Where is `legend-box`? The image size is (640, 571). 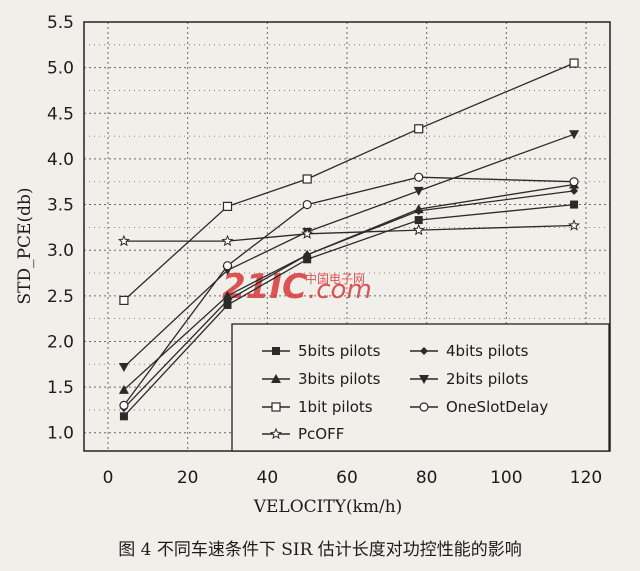 legend-box is located at coordinates (420, 387).